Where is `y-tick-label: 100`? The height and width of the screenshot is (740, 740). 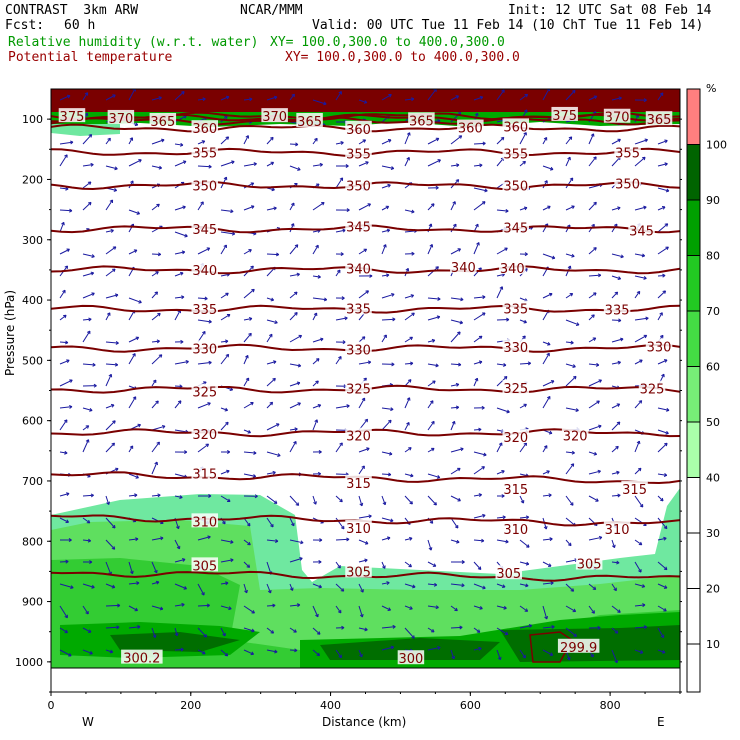
y-tick-label: 100 is located at coordinates (32, 119).